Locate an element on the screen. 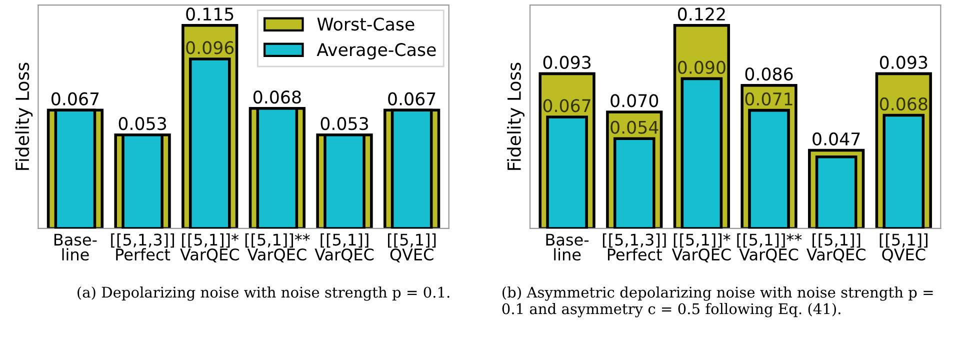  data-label: 0.054 is located at coordinates (634, 127).